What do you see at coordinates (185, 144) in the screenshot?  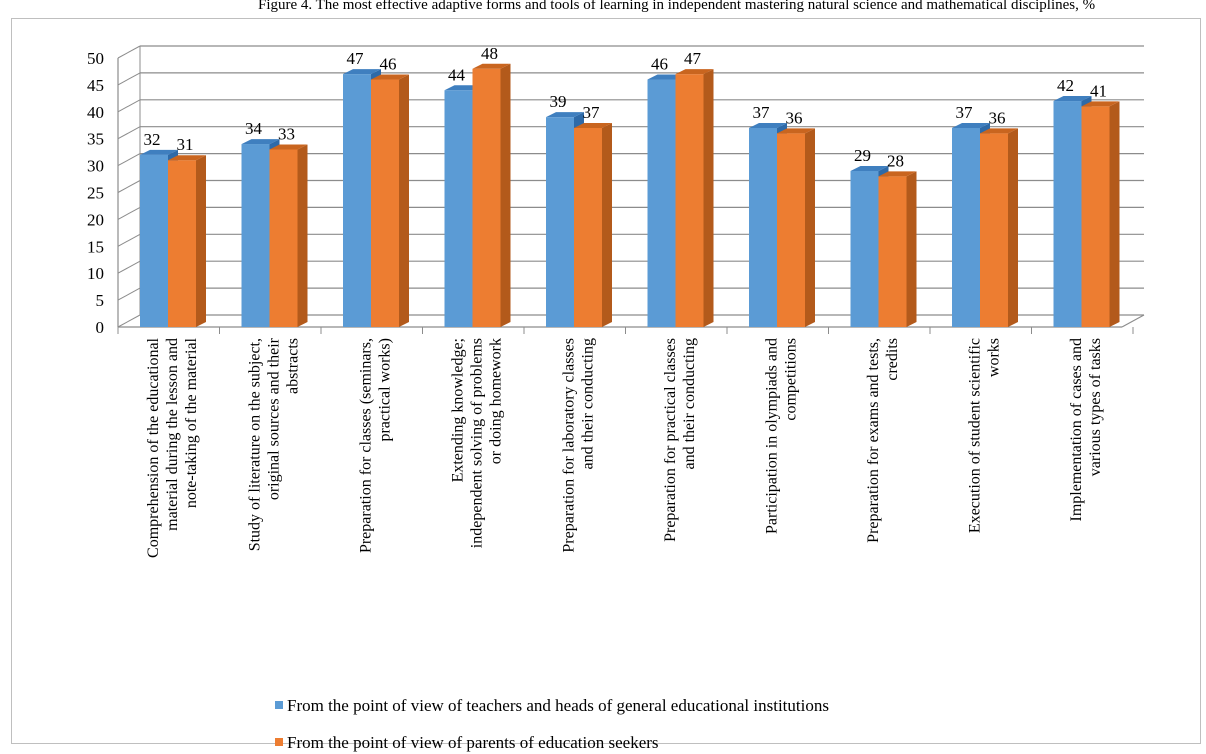 I see `data-label: 31` at bounding box center [185, 144].